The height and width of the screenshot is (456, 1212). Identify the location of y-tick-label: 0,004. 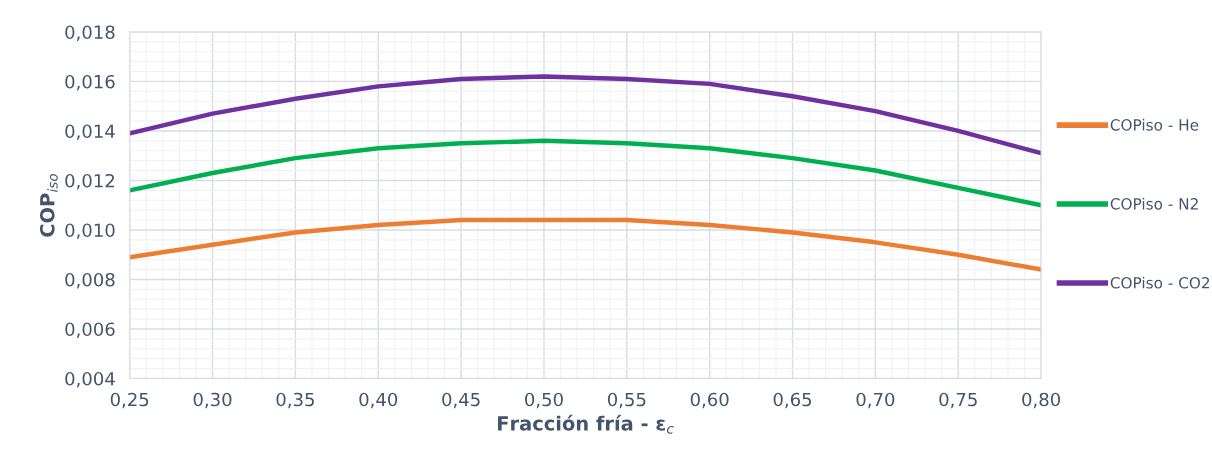
(90, 379).